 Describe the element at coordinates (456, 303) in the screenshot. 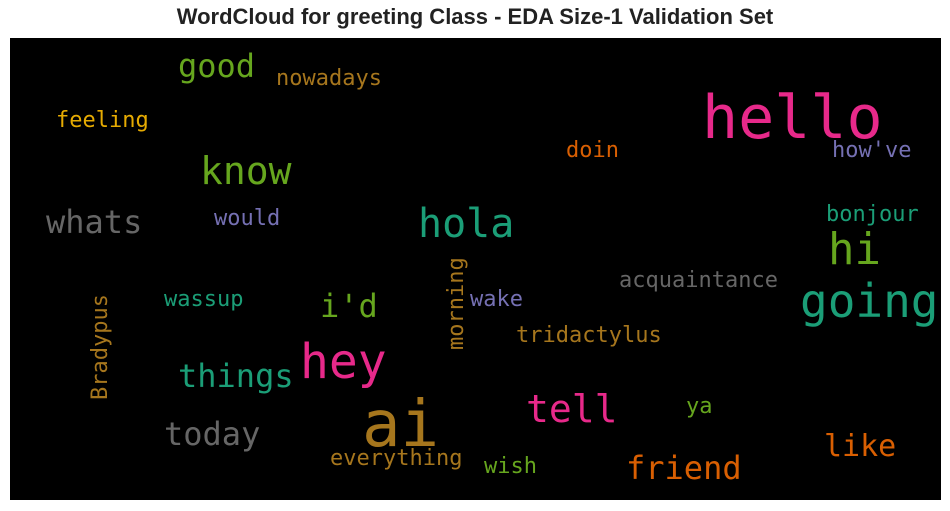

I see `word-morning: morning` at that location.